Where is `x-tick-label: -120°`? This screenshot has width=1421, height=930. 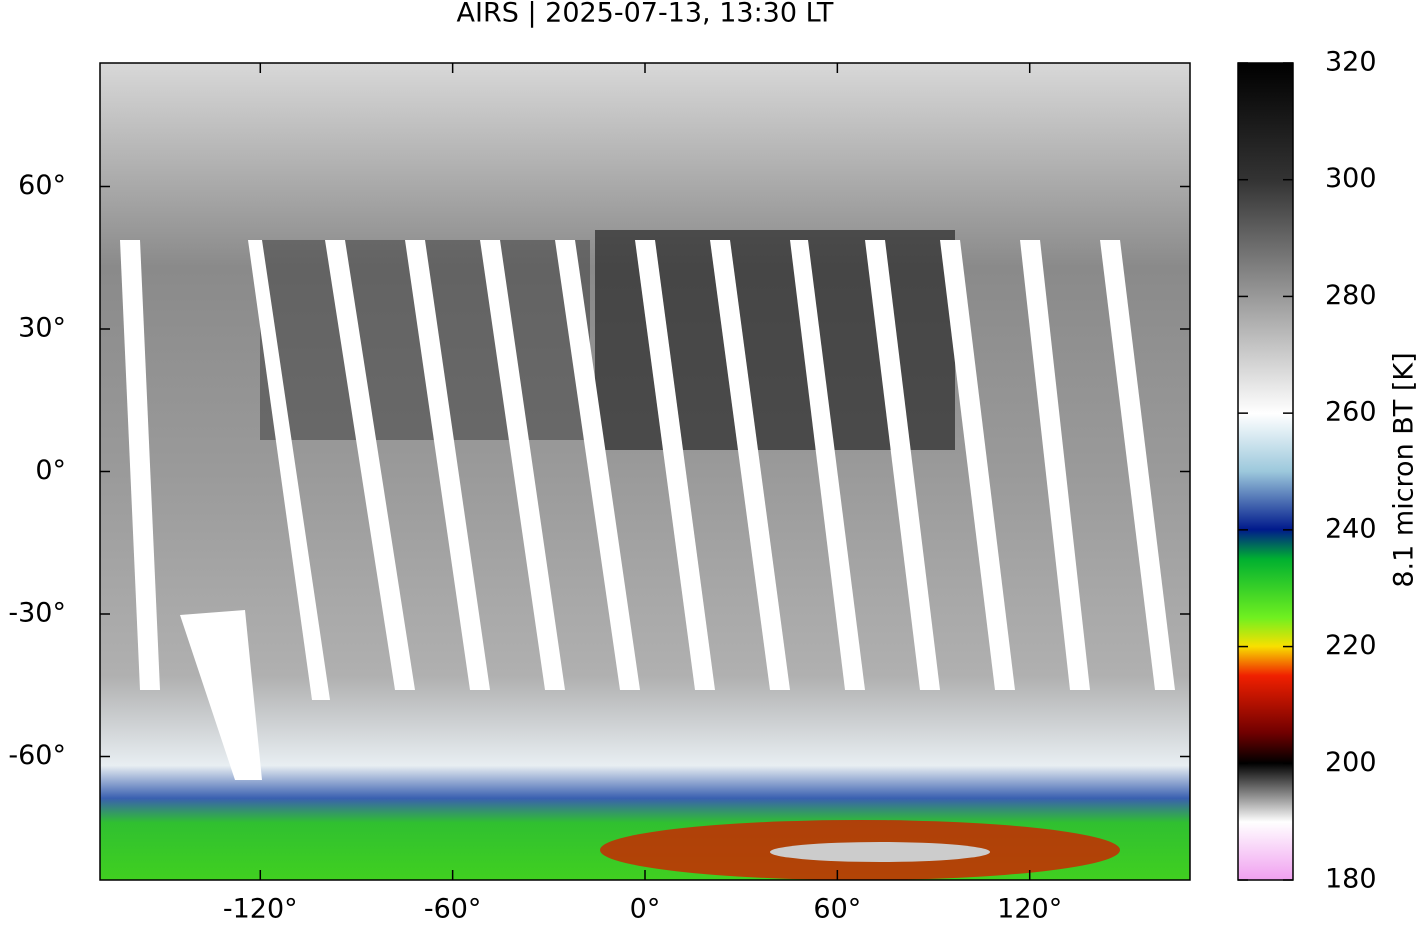 x-tick-label: -120° is located at coordinates (260, 909).